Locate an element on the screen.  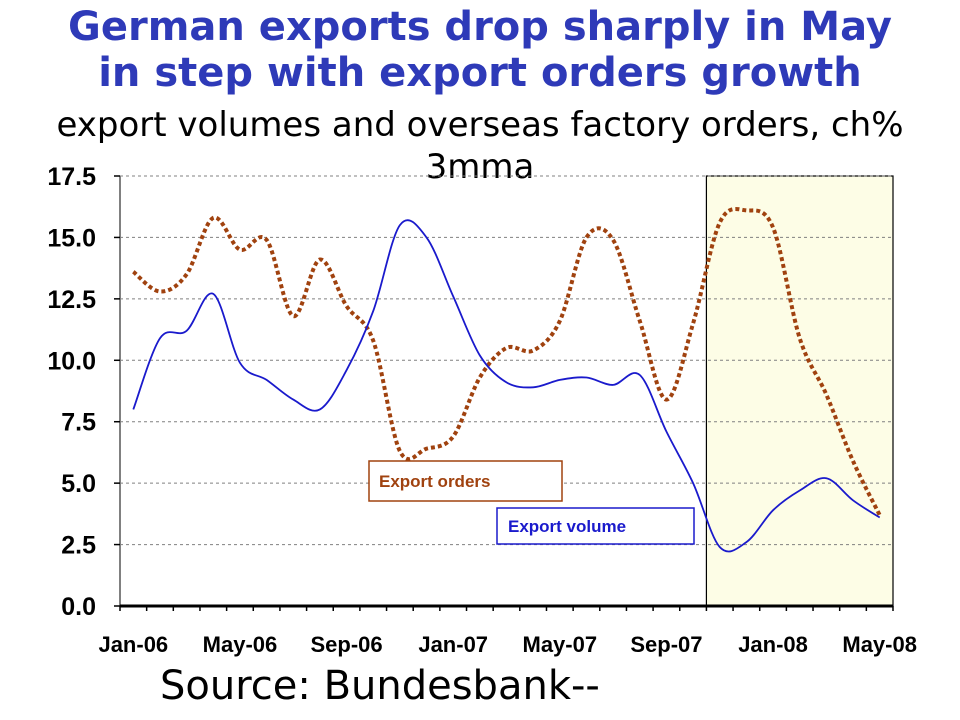
x-tick-label: Jan-08 is located at coordinates (773, 644).